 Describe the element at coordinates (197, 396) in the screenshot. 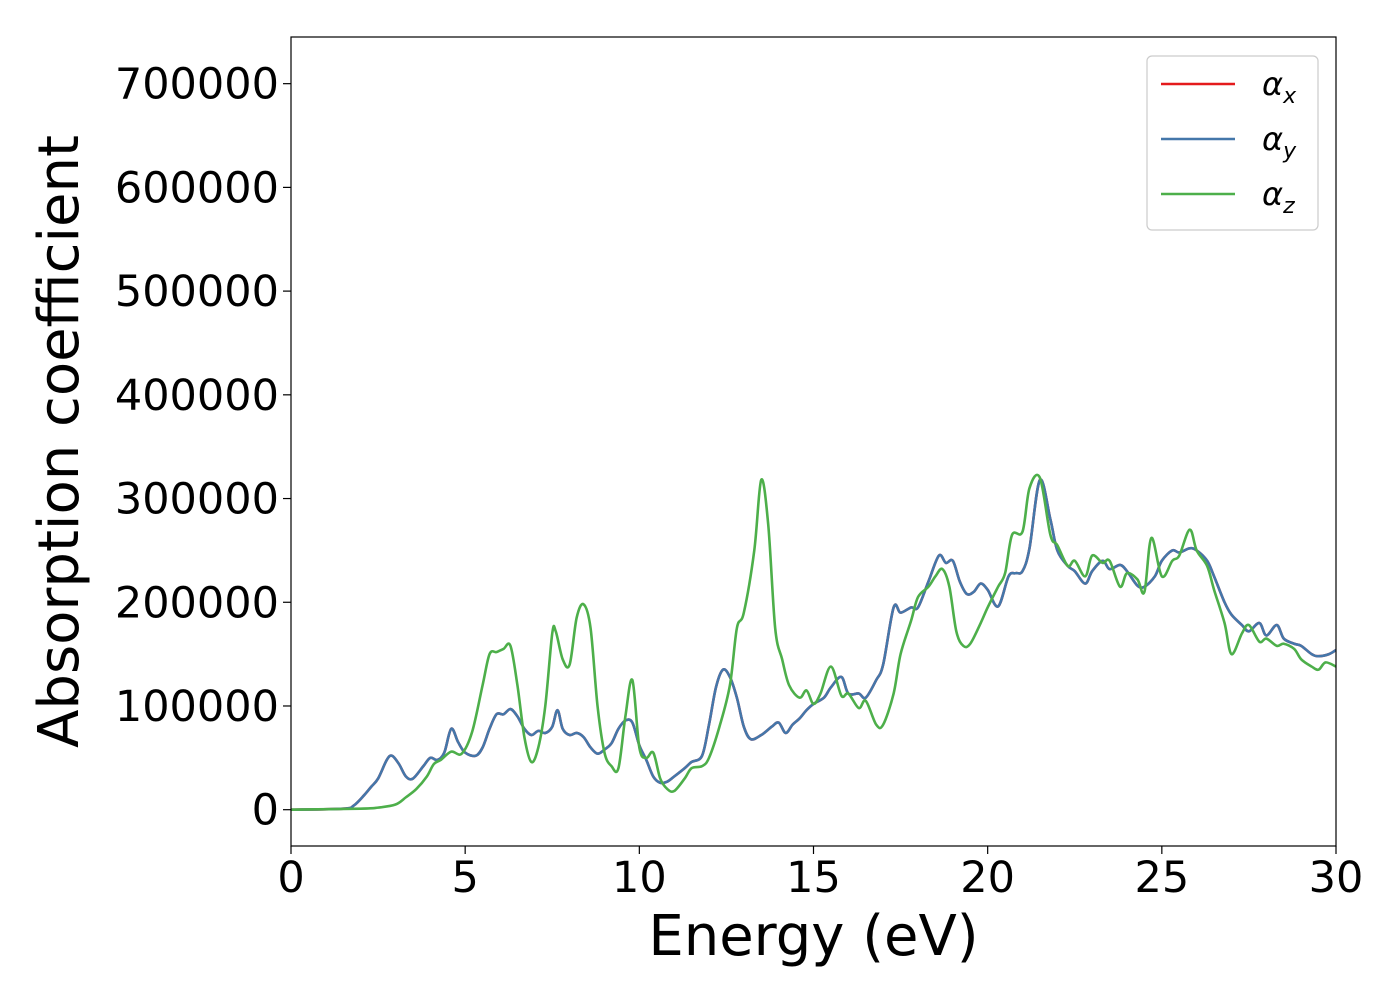

I see `y-tick-label: 400000` at that location.